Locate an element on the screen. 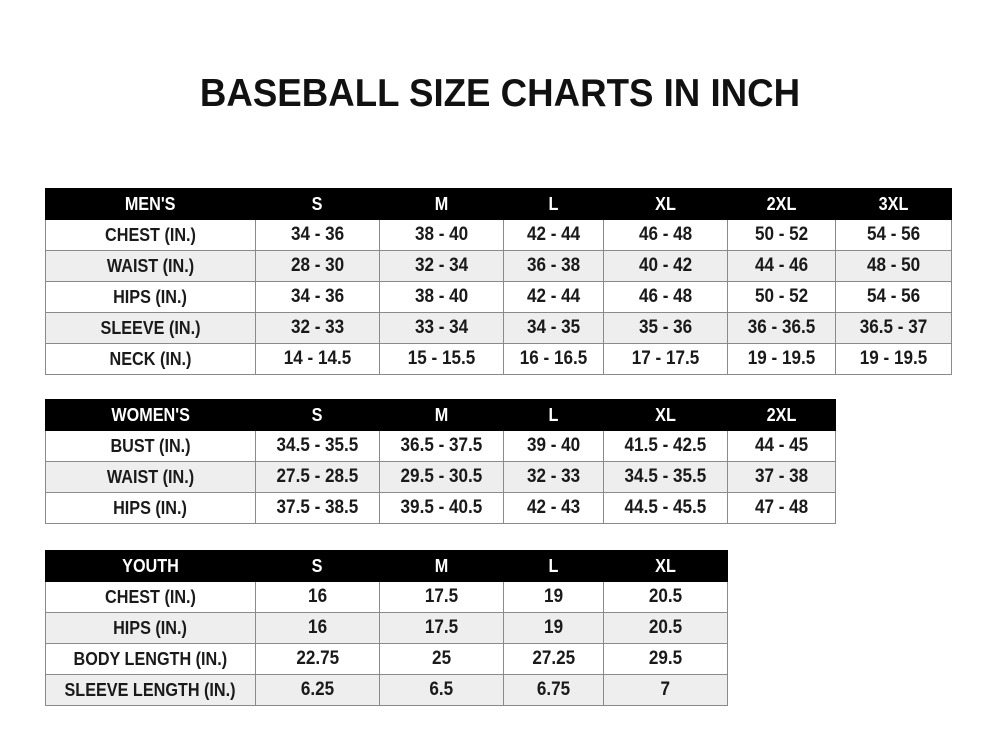  cell-text: 32 - 34 is located at coordinates (441, 265).